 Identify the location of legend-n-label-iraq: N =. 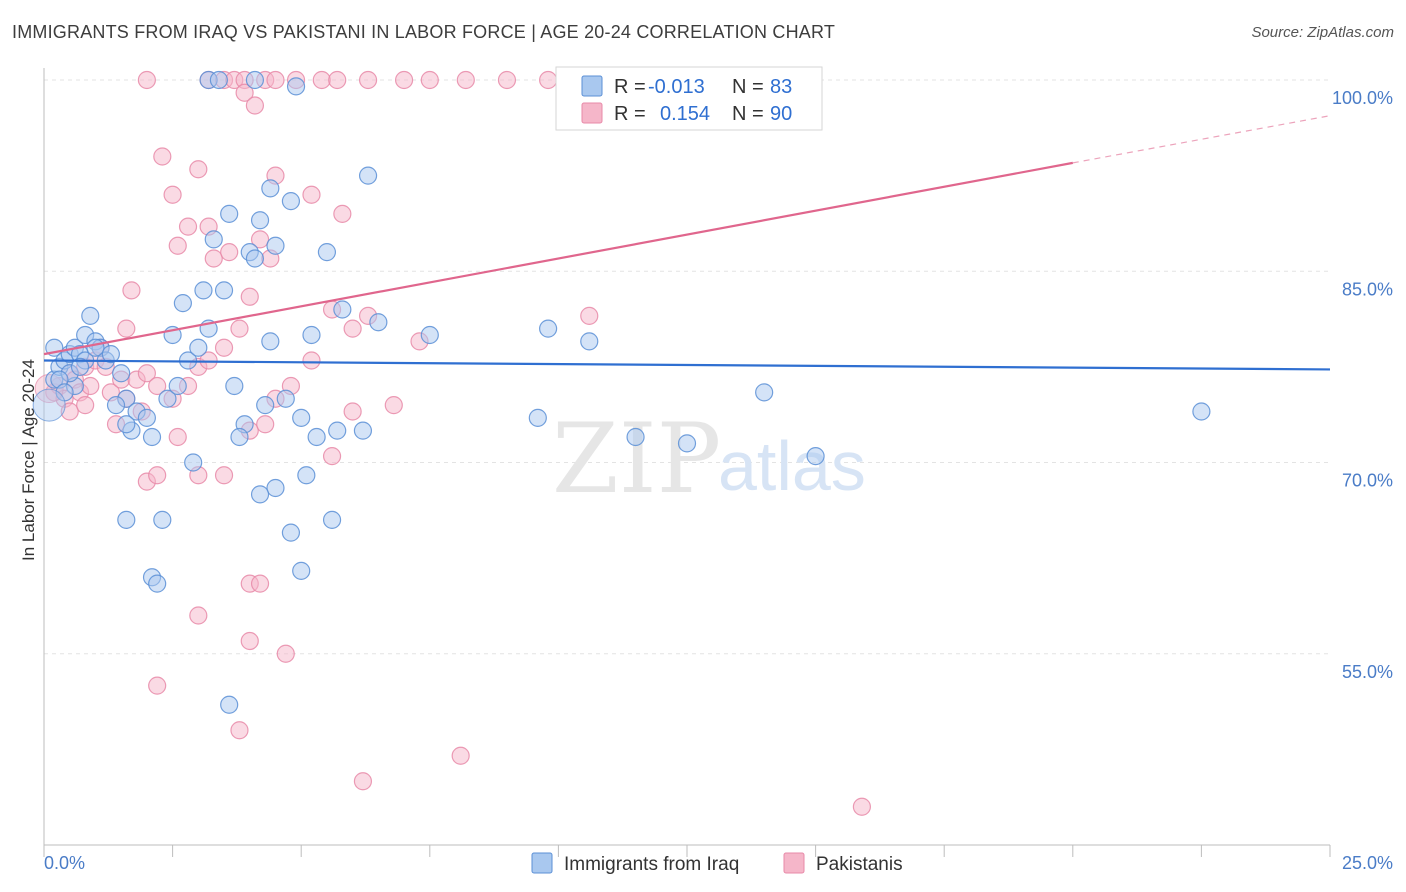
(748, 87).